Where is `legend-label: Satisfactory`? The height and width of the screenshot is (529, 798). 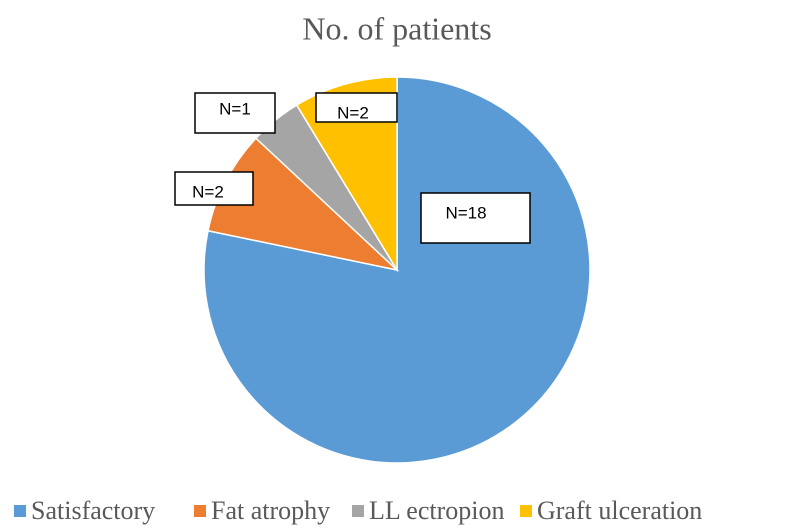
legend-label: Satisfactory is located at coordinates (93, 510).